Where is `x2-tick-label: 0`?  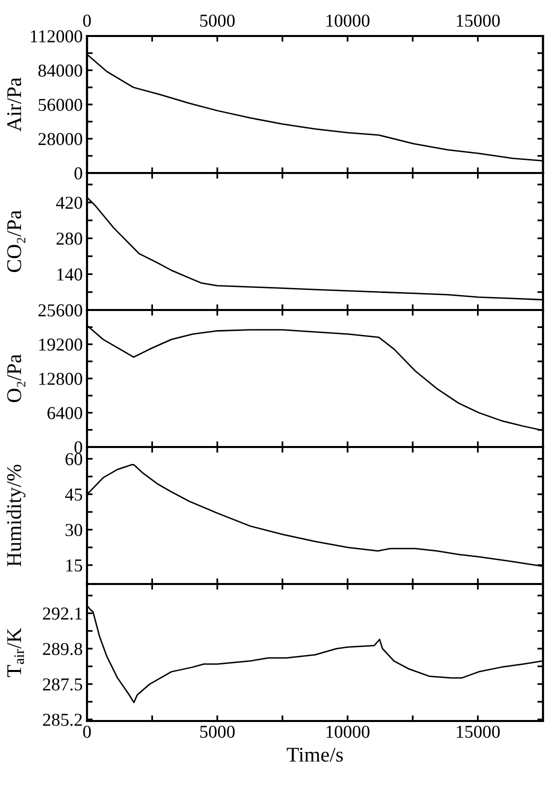 x2-tick-label: 0 is located at coordinates (87, 20).